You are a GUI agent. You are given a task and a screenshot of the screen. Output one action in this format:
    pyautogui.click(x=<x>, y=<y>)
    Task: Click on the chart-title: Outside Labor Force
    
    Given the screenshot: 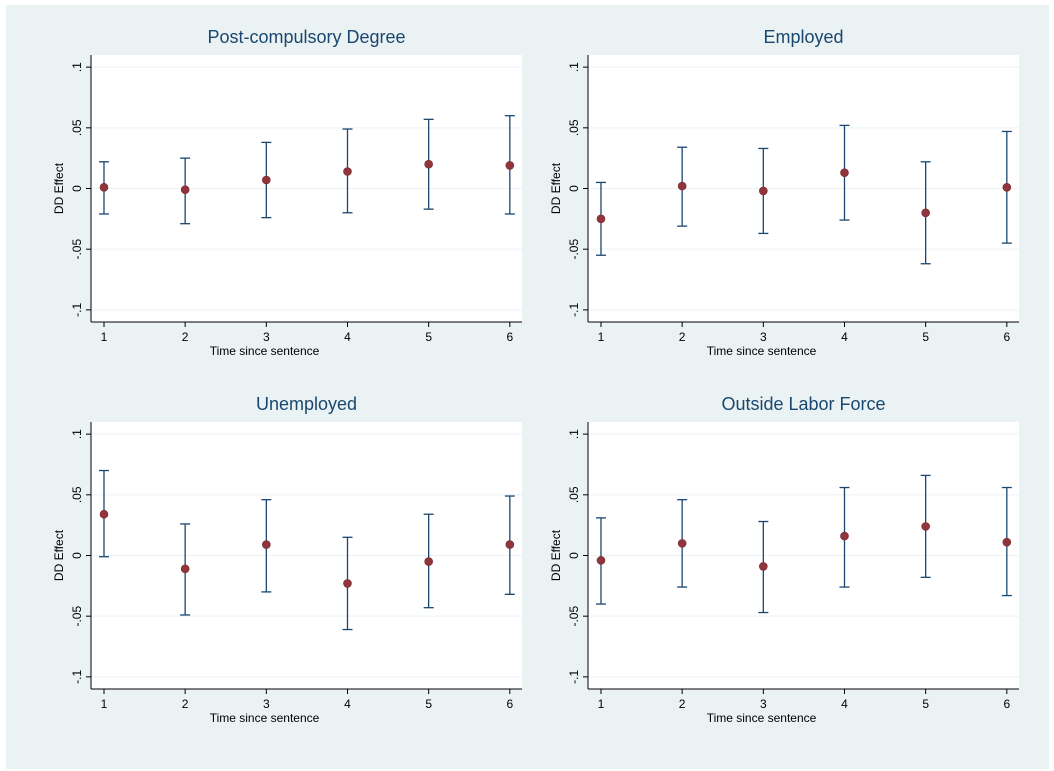 What is the action you would take?
    pyautogui.click(x=803, y=404)
    